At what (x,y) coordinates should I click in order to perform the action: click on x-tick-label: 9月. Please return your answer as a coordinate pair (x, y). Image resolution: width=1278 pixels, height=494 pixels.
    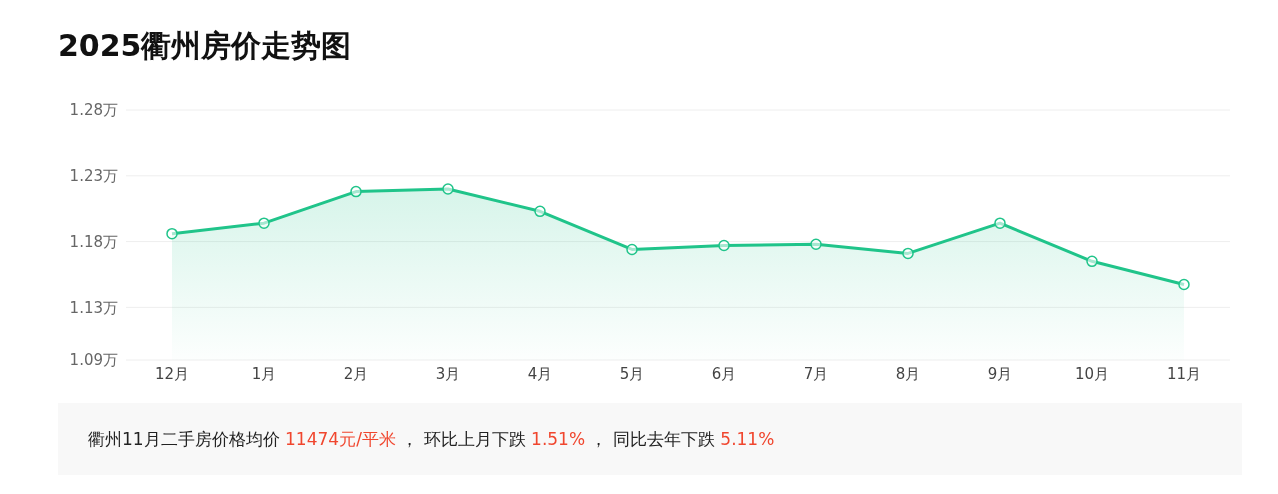
    Looking at the image, I should click on (1000, 373).